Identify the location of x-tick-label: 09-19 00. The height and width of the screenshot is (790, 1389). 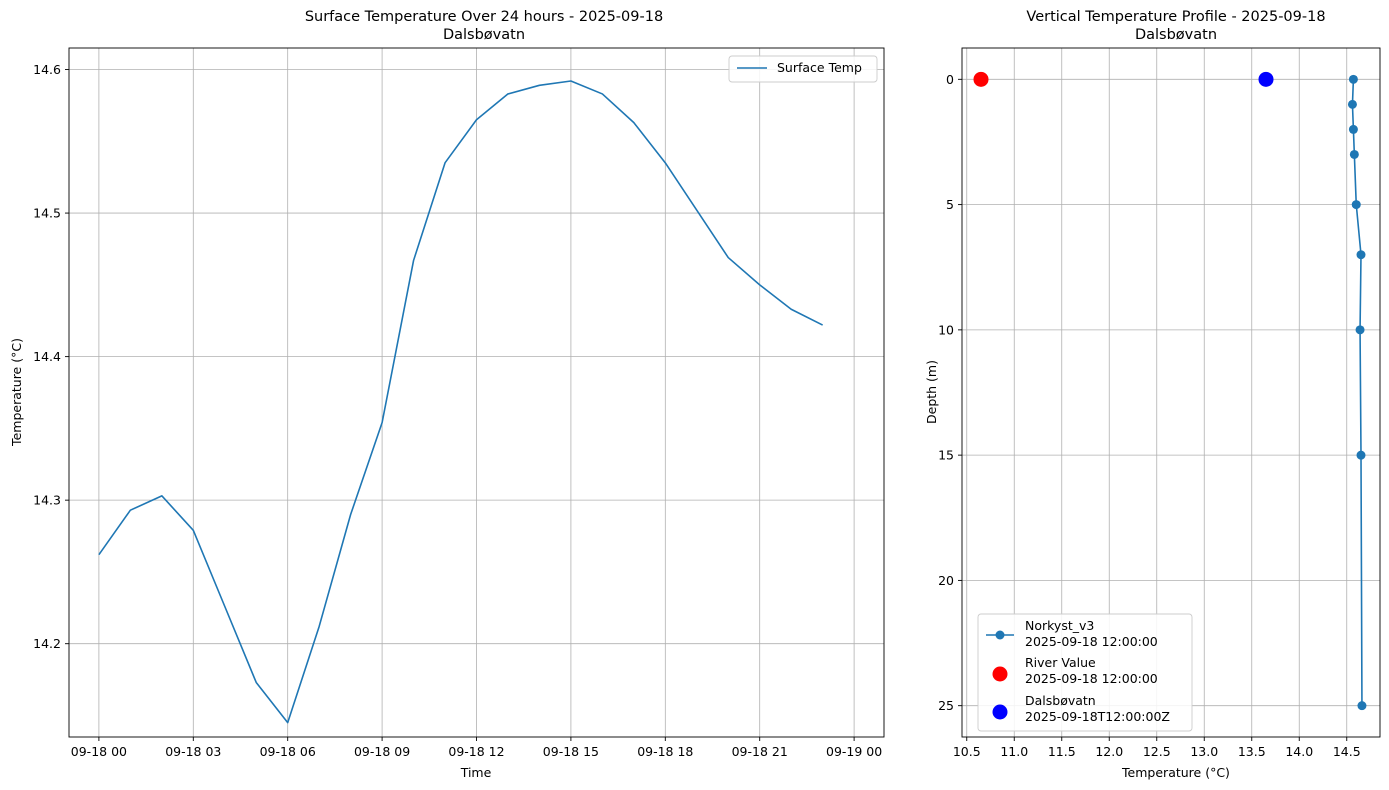
(854, 751).